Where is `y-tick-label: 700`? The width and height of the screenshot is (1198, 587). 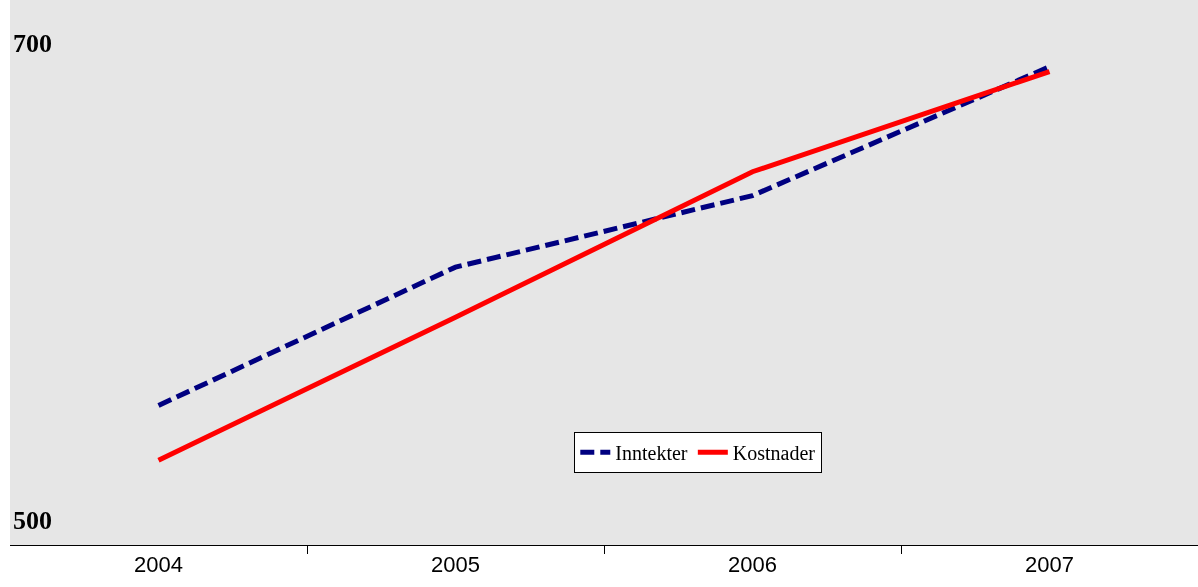
y-tick-label: 700 is located at coordinates (32, 44).